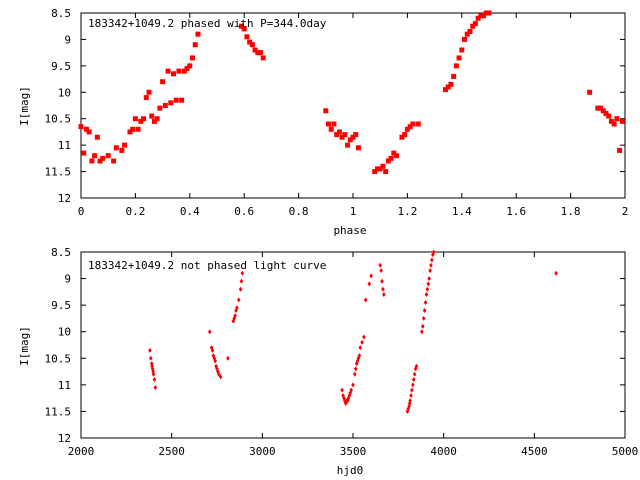 The height and width of the screenshot is (480, 640). What do you see at coordinates (299, 211) in the screenshot?
I see `x-tick-label: 0.8` at bounding box center [299, 211].